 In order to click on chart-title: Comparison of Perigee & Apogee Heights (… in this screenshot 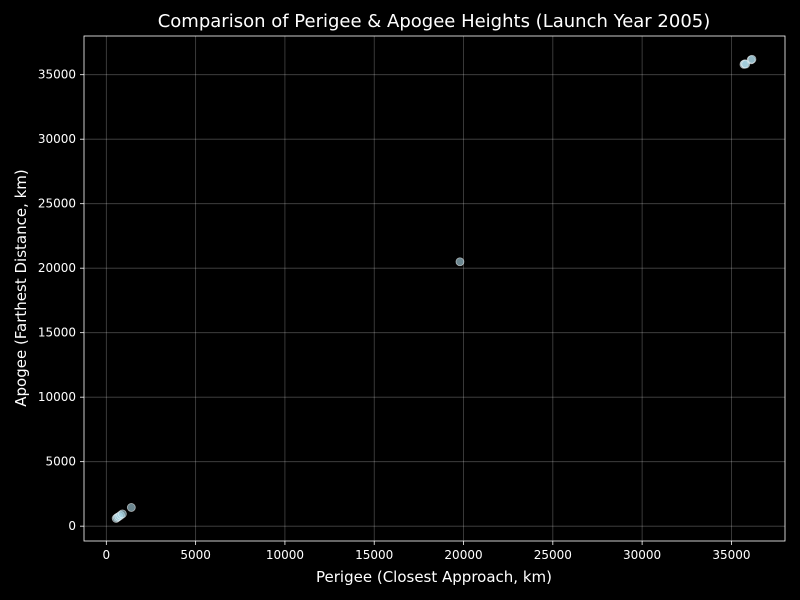, I will do `click(434, 21)`.